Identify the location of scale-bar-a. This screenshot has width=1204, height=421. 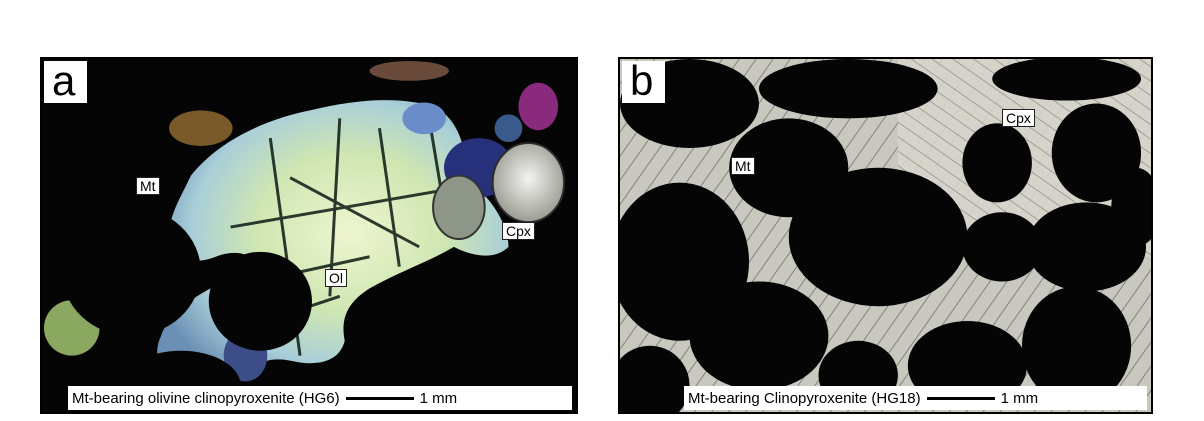
(379, 398).